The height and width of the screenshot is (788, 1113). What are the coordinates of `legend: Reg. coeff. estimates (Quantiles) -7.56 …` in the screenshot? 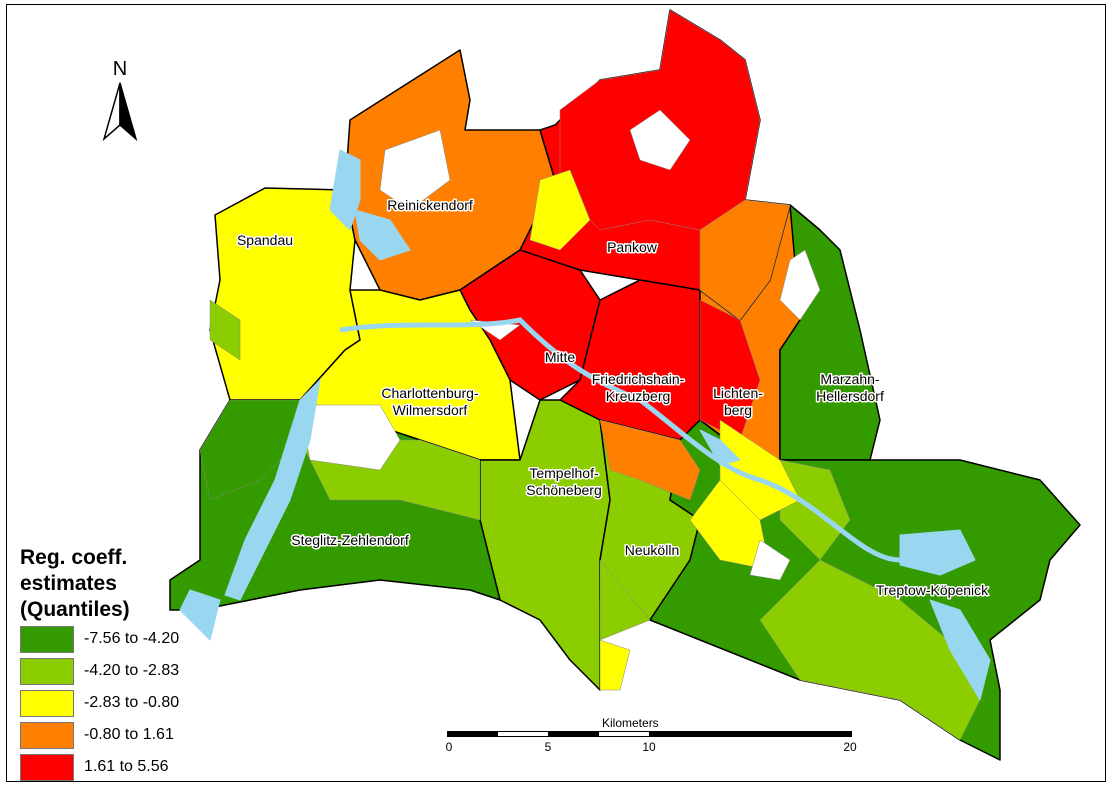 It's located at (120, 664).